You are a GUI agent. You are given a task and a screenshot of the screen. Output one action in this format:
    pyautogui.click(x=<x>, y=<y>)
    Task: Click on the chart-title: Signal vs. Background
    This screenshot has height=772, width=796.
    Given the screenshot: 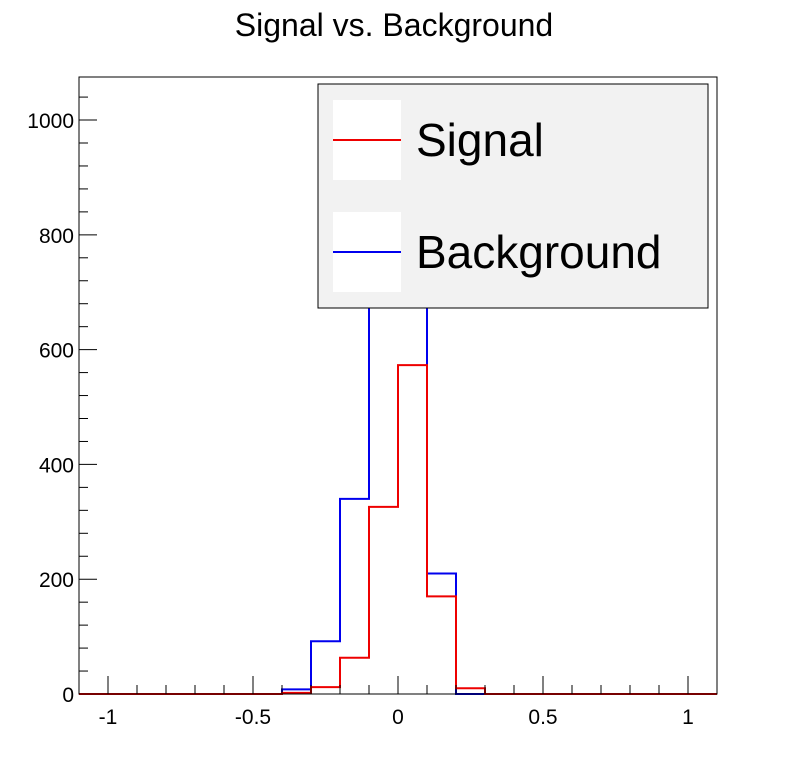 What is the action you would take?
    pyautogui.click(x=394, y=25)
    